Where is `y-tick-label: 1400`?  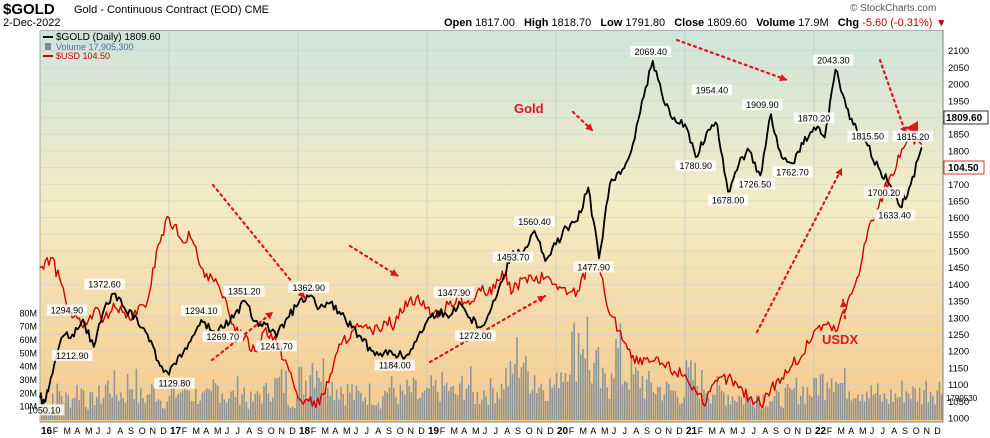
y-tick-label: 1400 is located at coordinates (958, 285).